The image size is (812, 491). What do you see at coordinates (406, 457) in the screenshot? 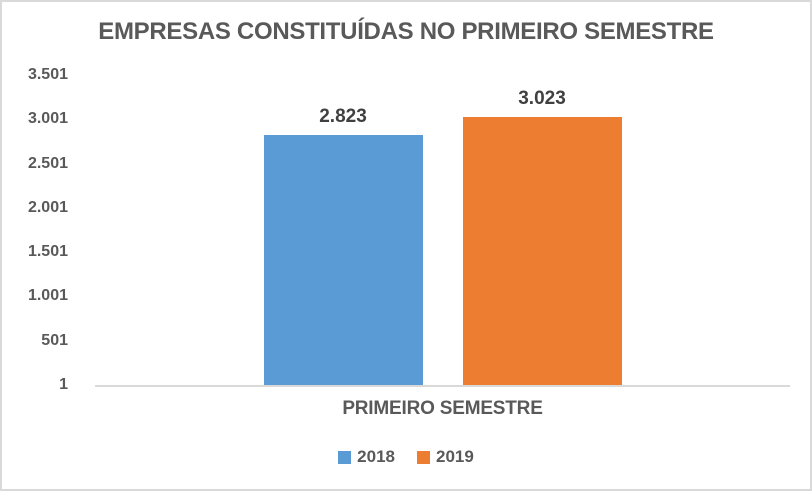
I see `legend: 2018 2019` at bounding box center [406, 457].